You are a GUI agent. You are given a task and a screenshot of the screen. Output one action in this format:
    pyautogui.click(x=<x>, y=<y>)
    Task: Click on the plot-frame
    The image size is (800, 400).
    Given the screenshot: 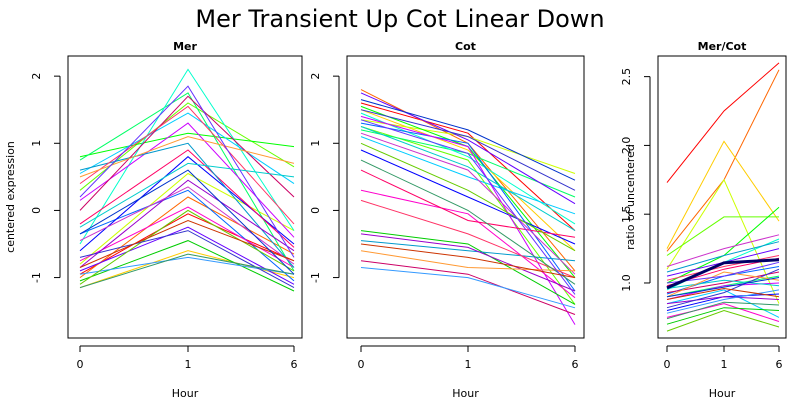 What is the action you would take?
    pyautogui.click(x=722, y=197)
    